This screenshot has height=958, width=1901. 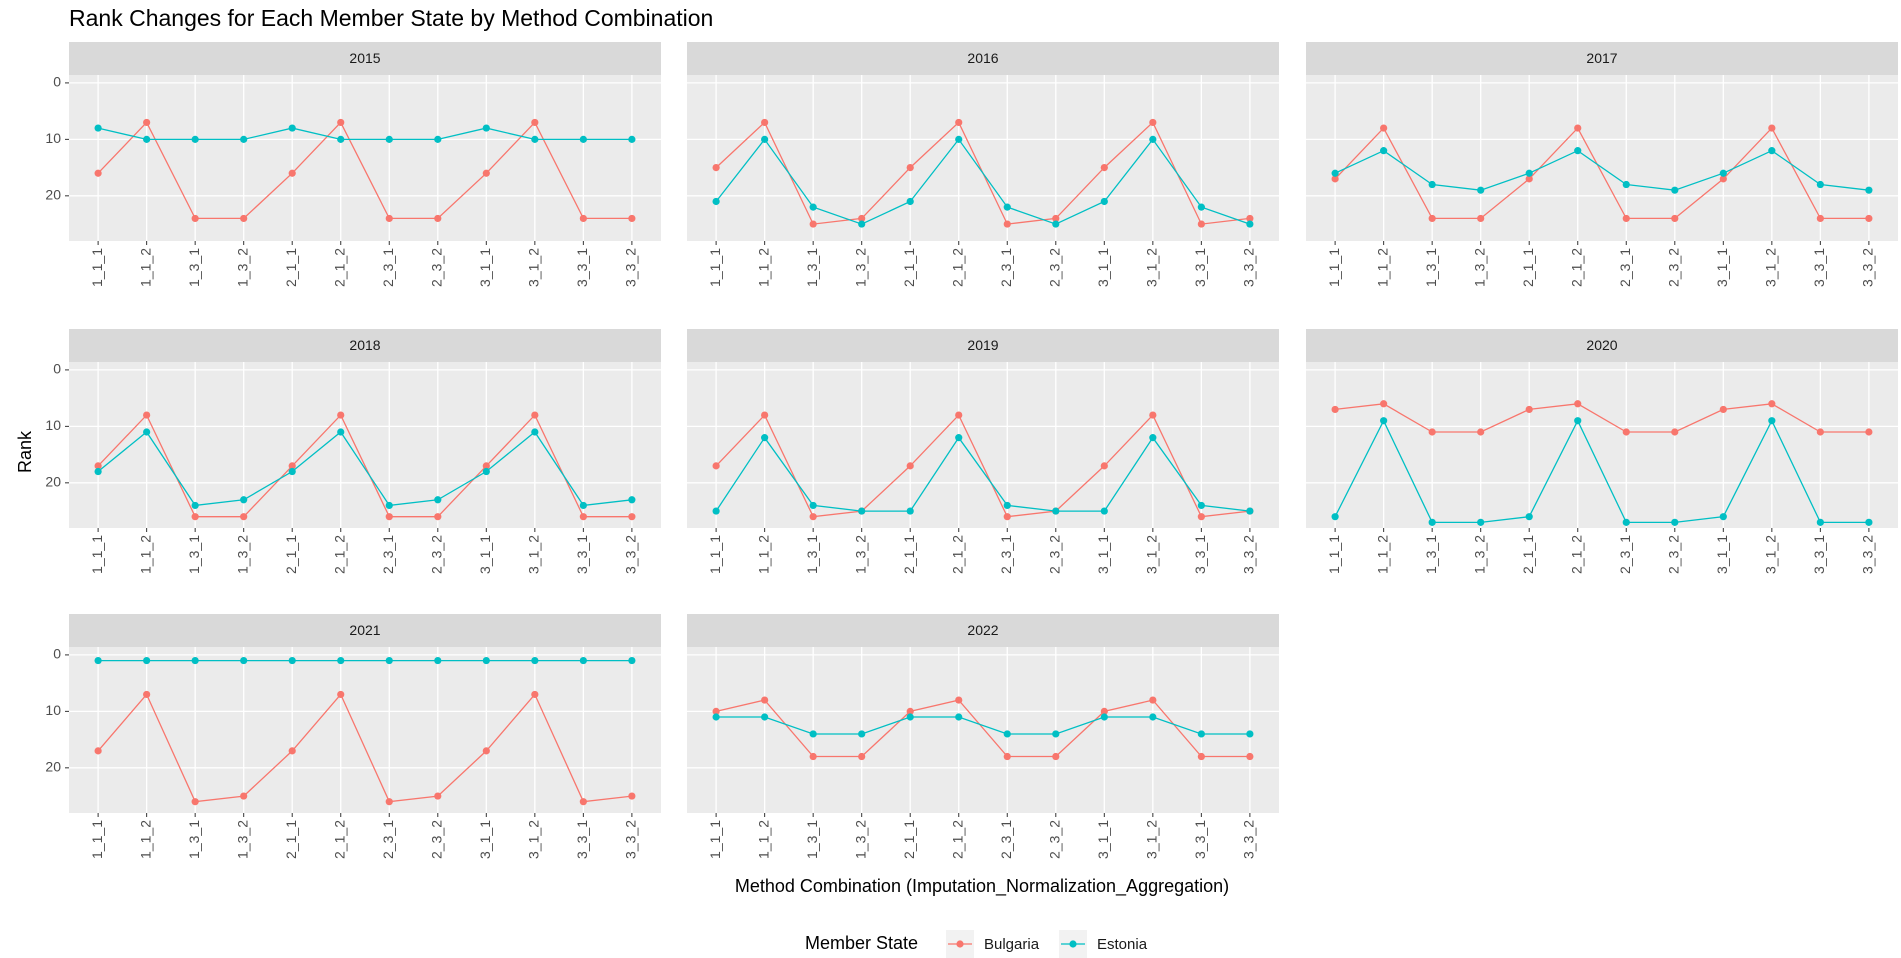 I want to click on strip, so click(x=983, y=345).